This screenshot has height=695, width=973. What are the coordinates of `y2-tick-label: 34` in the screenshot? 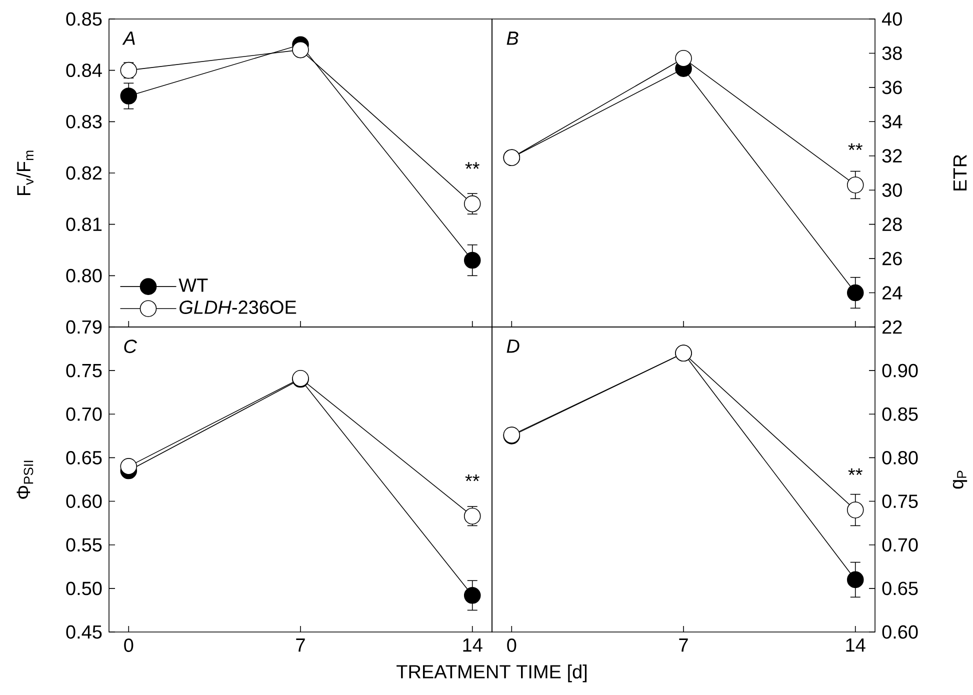 It's located at (892, 121).